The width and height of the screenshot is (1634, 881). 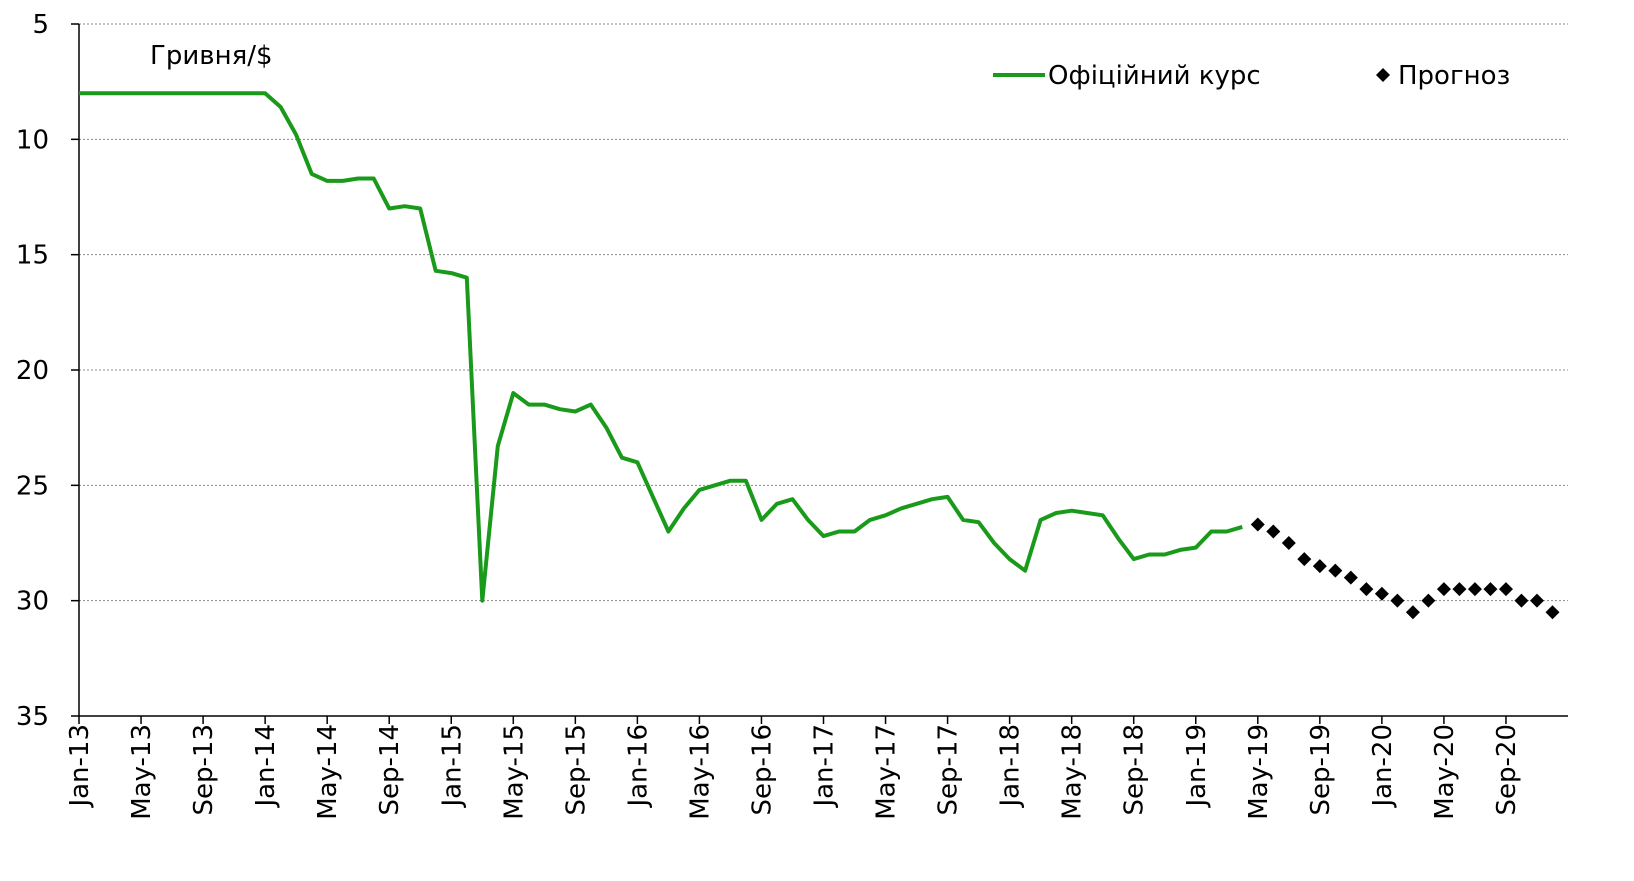 What do you see at coordinates (1445, 772) in the screenshot?
I see `x-tick-label: May-20` at bounding box center [1445, 772].